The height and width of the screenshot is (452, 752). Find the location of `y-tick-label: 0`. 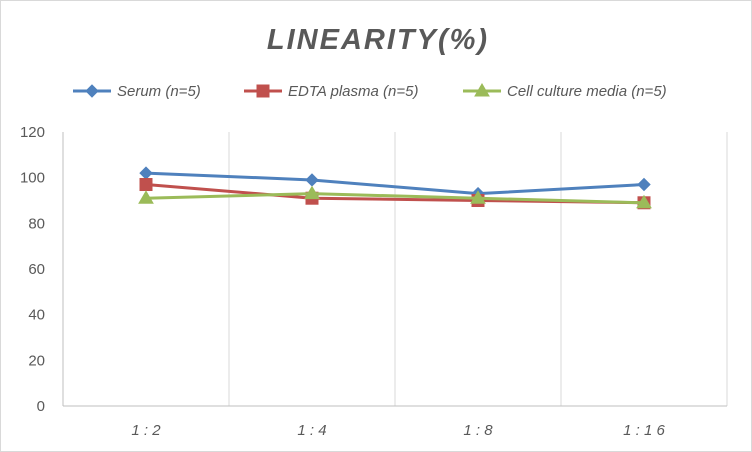

y-tick-label: 0 is located at coordinates (41, 406).